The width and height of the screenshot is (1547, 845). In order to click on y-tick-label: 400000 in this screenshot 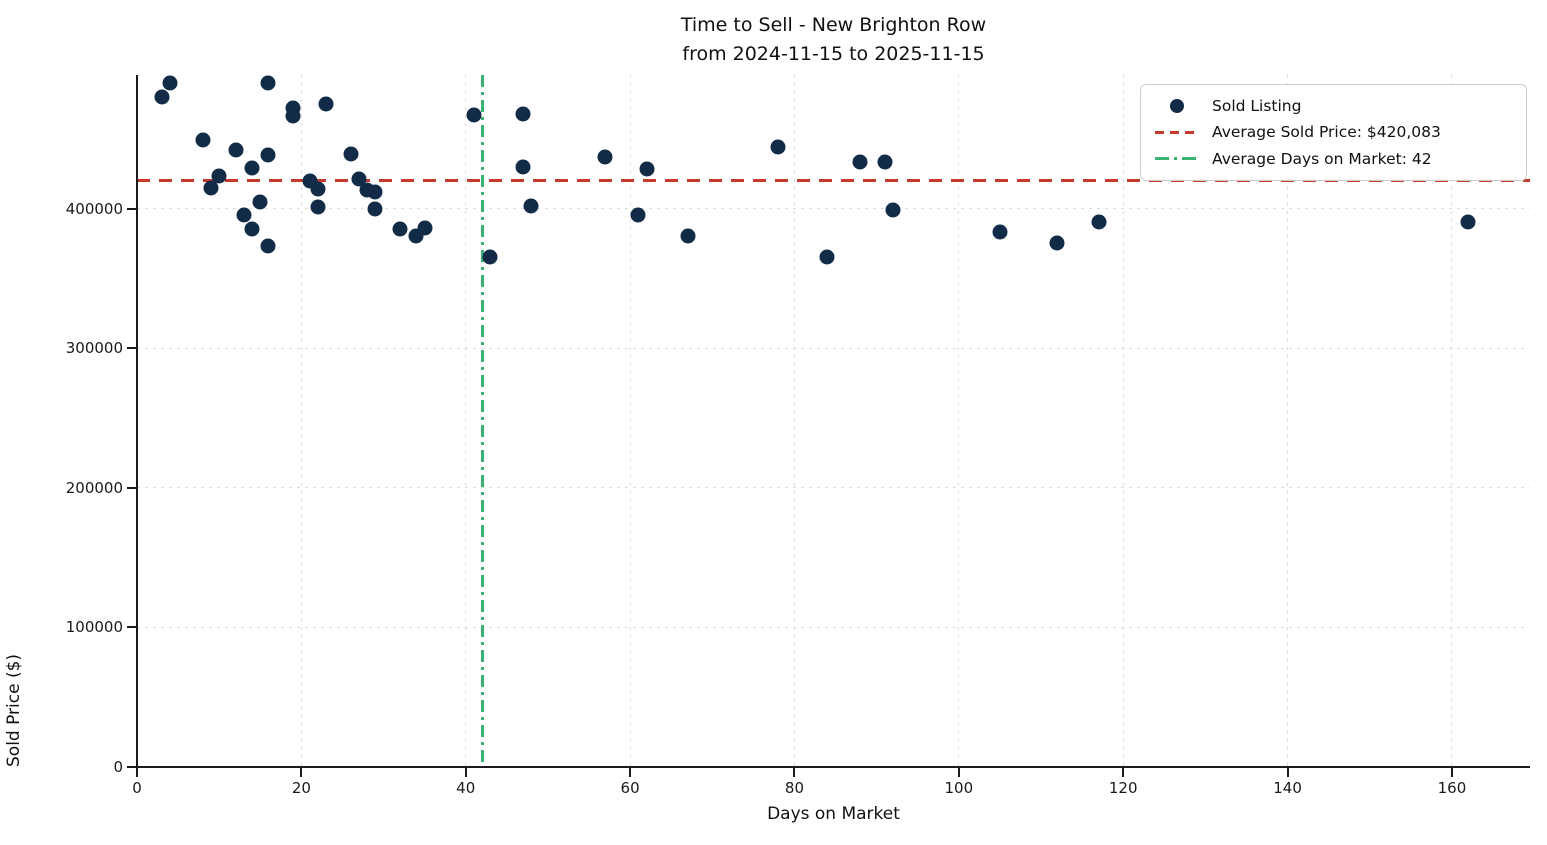, I will do `click(94, 208)`.